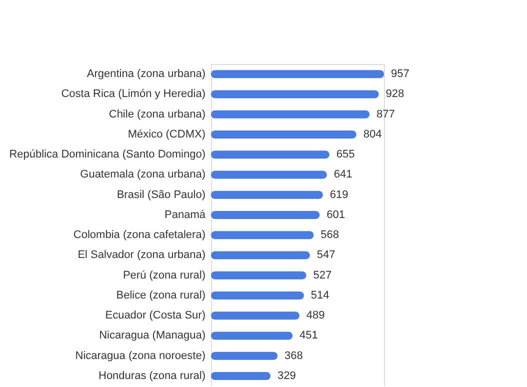 The height and width of the screenshot is (387, 527). I want to click on data-label: 601, so click(336, 214).